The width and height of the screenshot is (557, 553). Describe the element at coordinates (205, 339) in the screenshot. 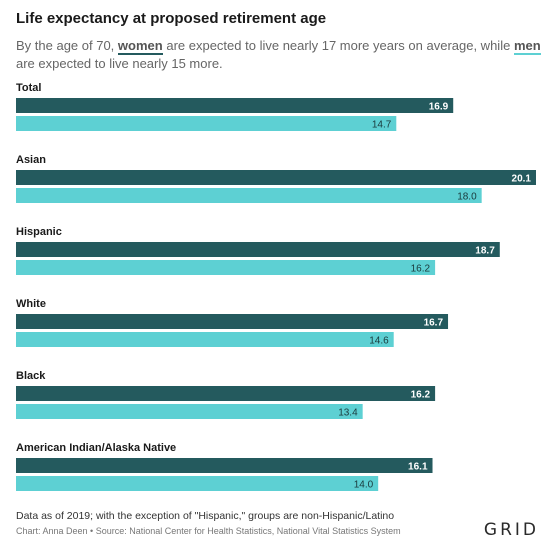

I see `bar-white-men` at that location.